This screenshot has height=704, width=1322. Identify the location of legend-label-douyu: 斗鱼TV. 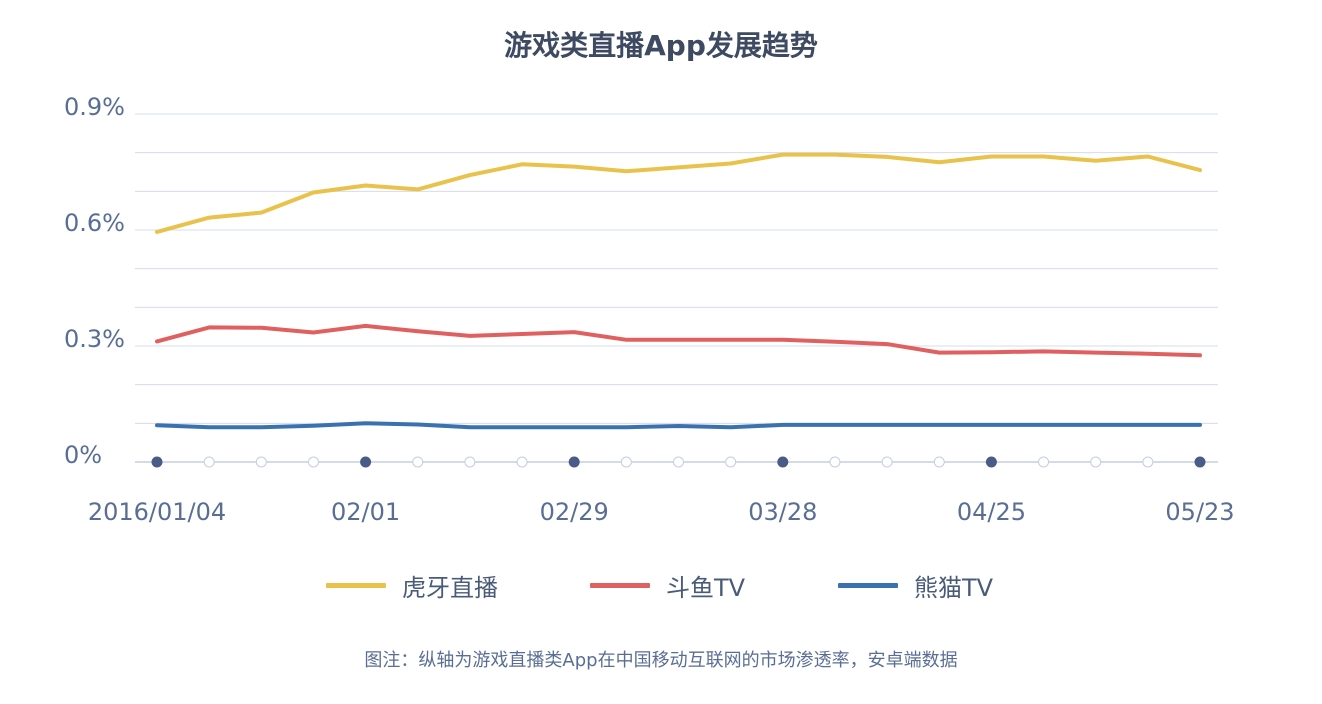
(706, 588).